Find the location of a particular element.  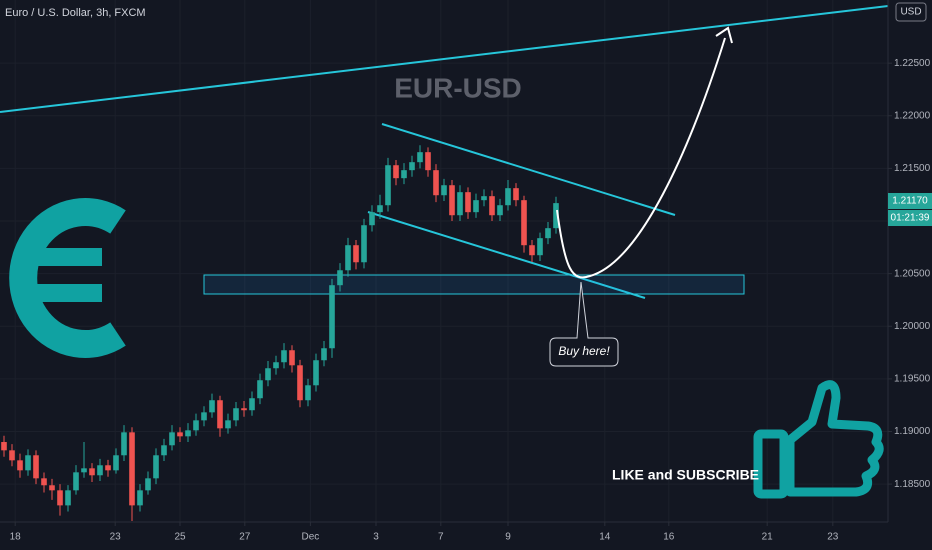

support-zone is located at coordinates (474, 284).